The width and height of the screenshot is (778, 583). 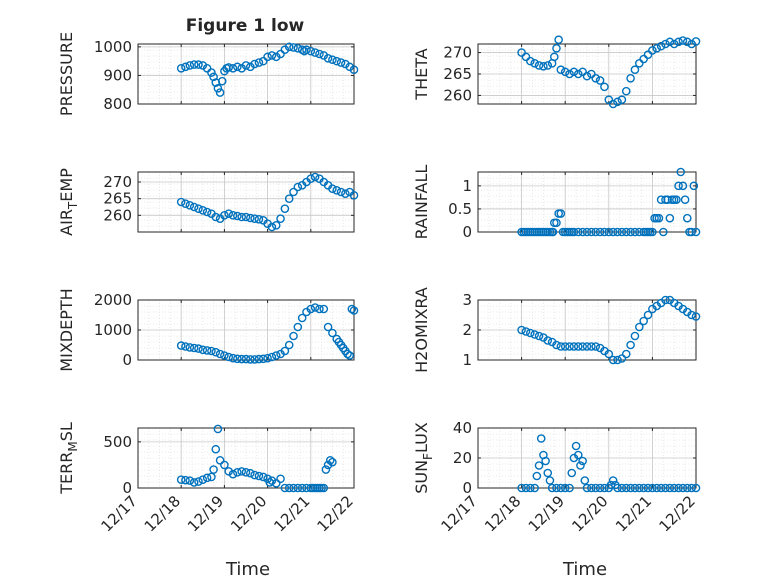 I want to click on y-axis-label: PRESSURE, so click(x=66, y=74).